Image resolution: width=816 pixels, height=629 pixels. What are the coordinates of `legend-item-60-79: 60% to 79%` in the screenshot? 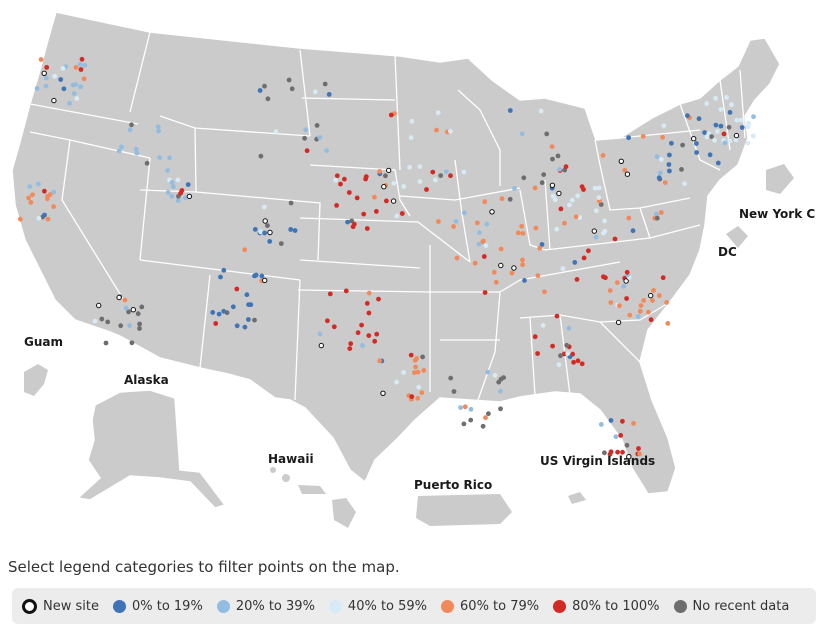 It's located at (490, 606).